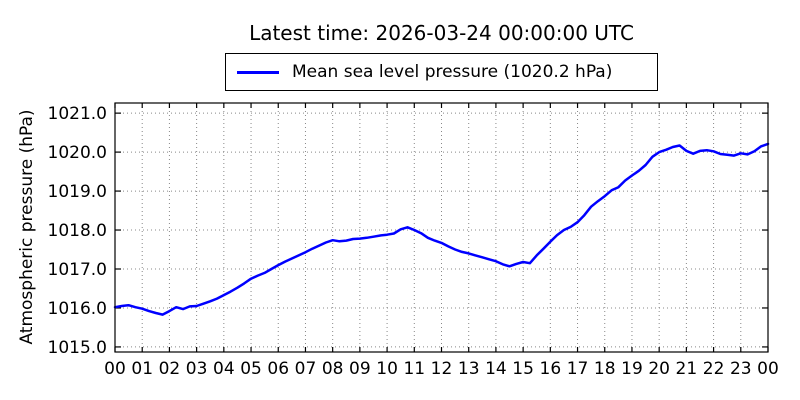  Describe the element at coordinates (360, 369) in the screenshot. I see `x-tick-label: 09` at that location.